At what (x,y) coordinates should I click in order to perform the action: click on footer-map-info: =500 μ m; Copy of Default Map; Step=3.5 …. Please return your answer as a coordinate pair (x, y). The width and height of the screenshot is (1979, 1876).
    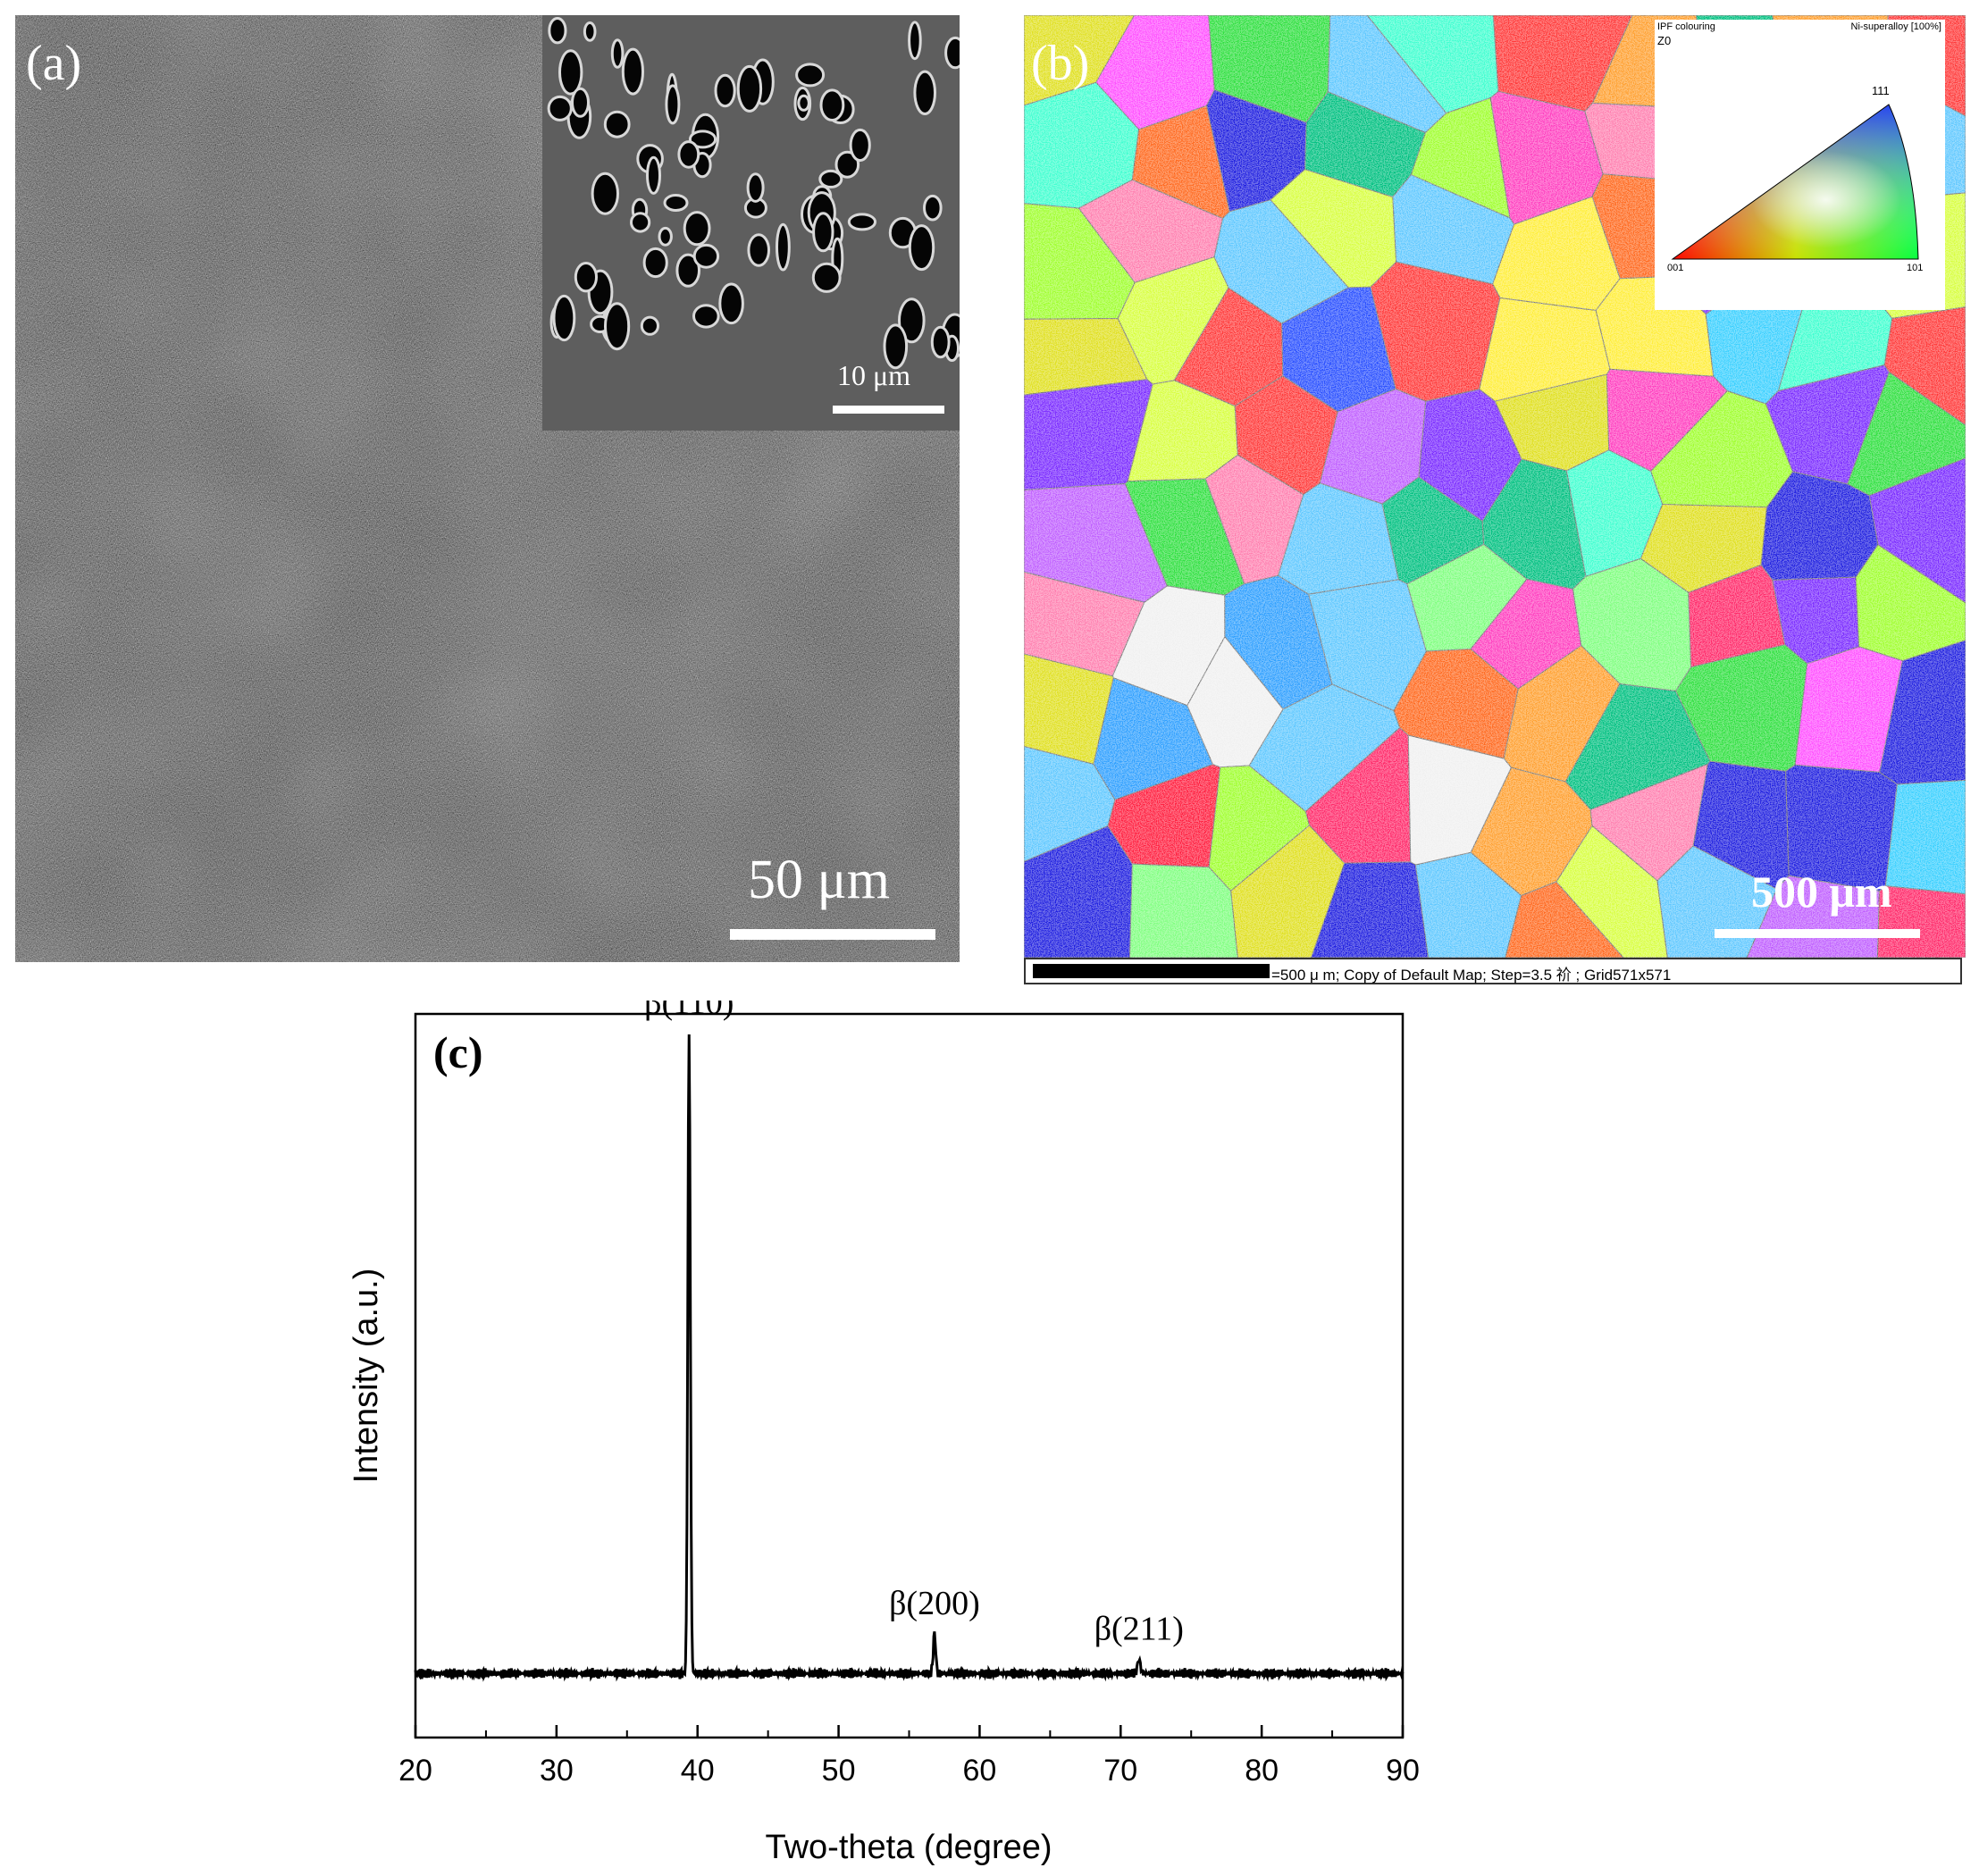
    Looking at the image, I should click on (1472, 975).